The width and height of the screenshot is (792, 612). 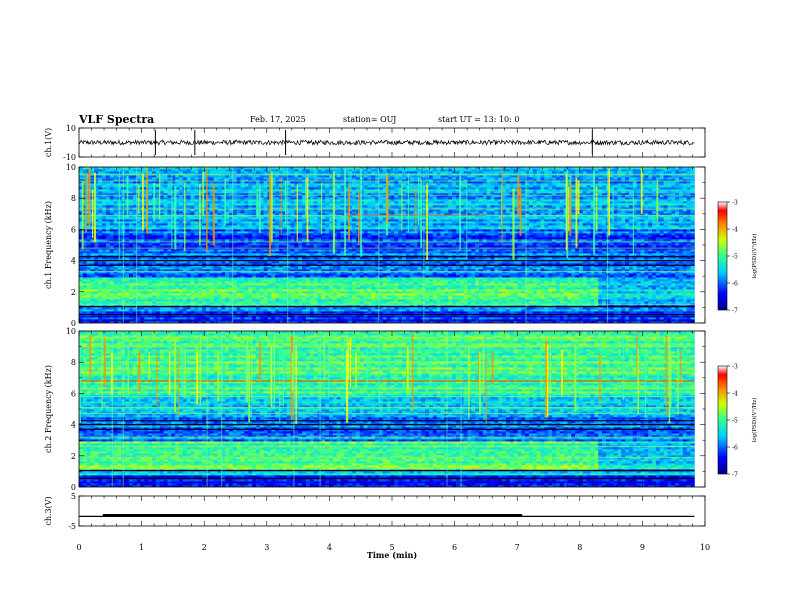 What do you see at coordinates (478, 119) in the screenshot?
I see `start-time-label: start UT = 13: 10: 0` at bounding box center [478, 119].